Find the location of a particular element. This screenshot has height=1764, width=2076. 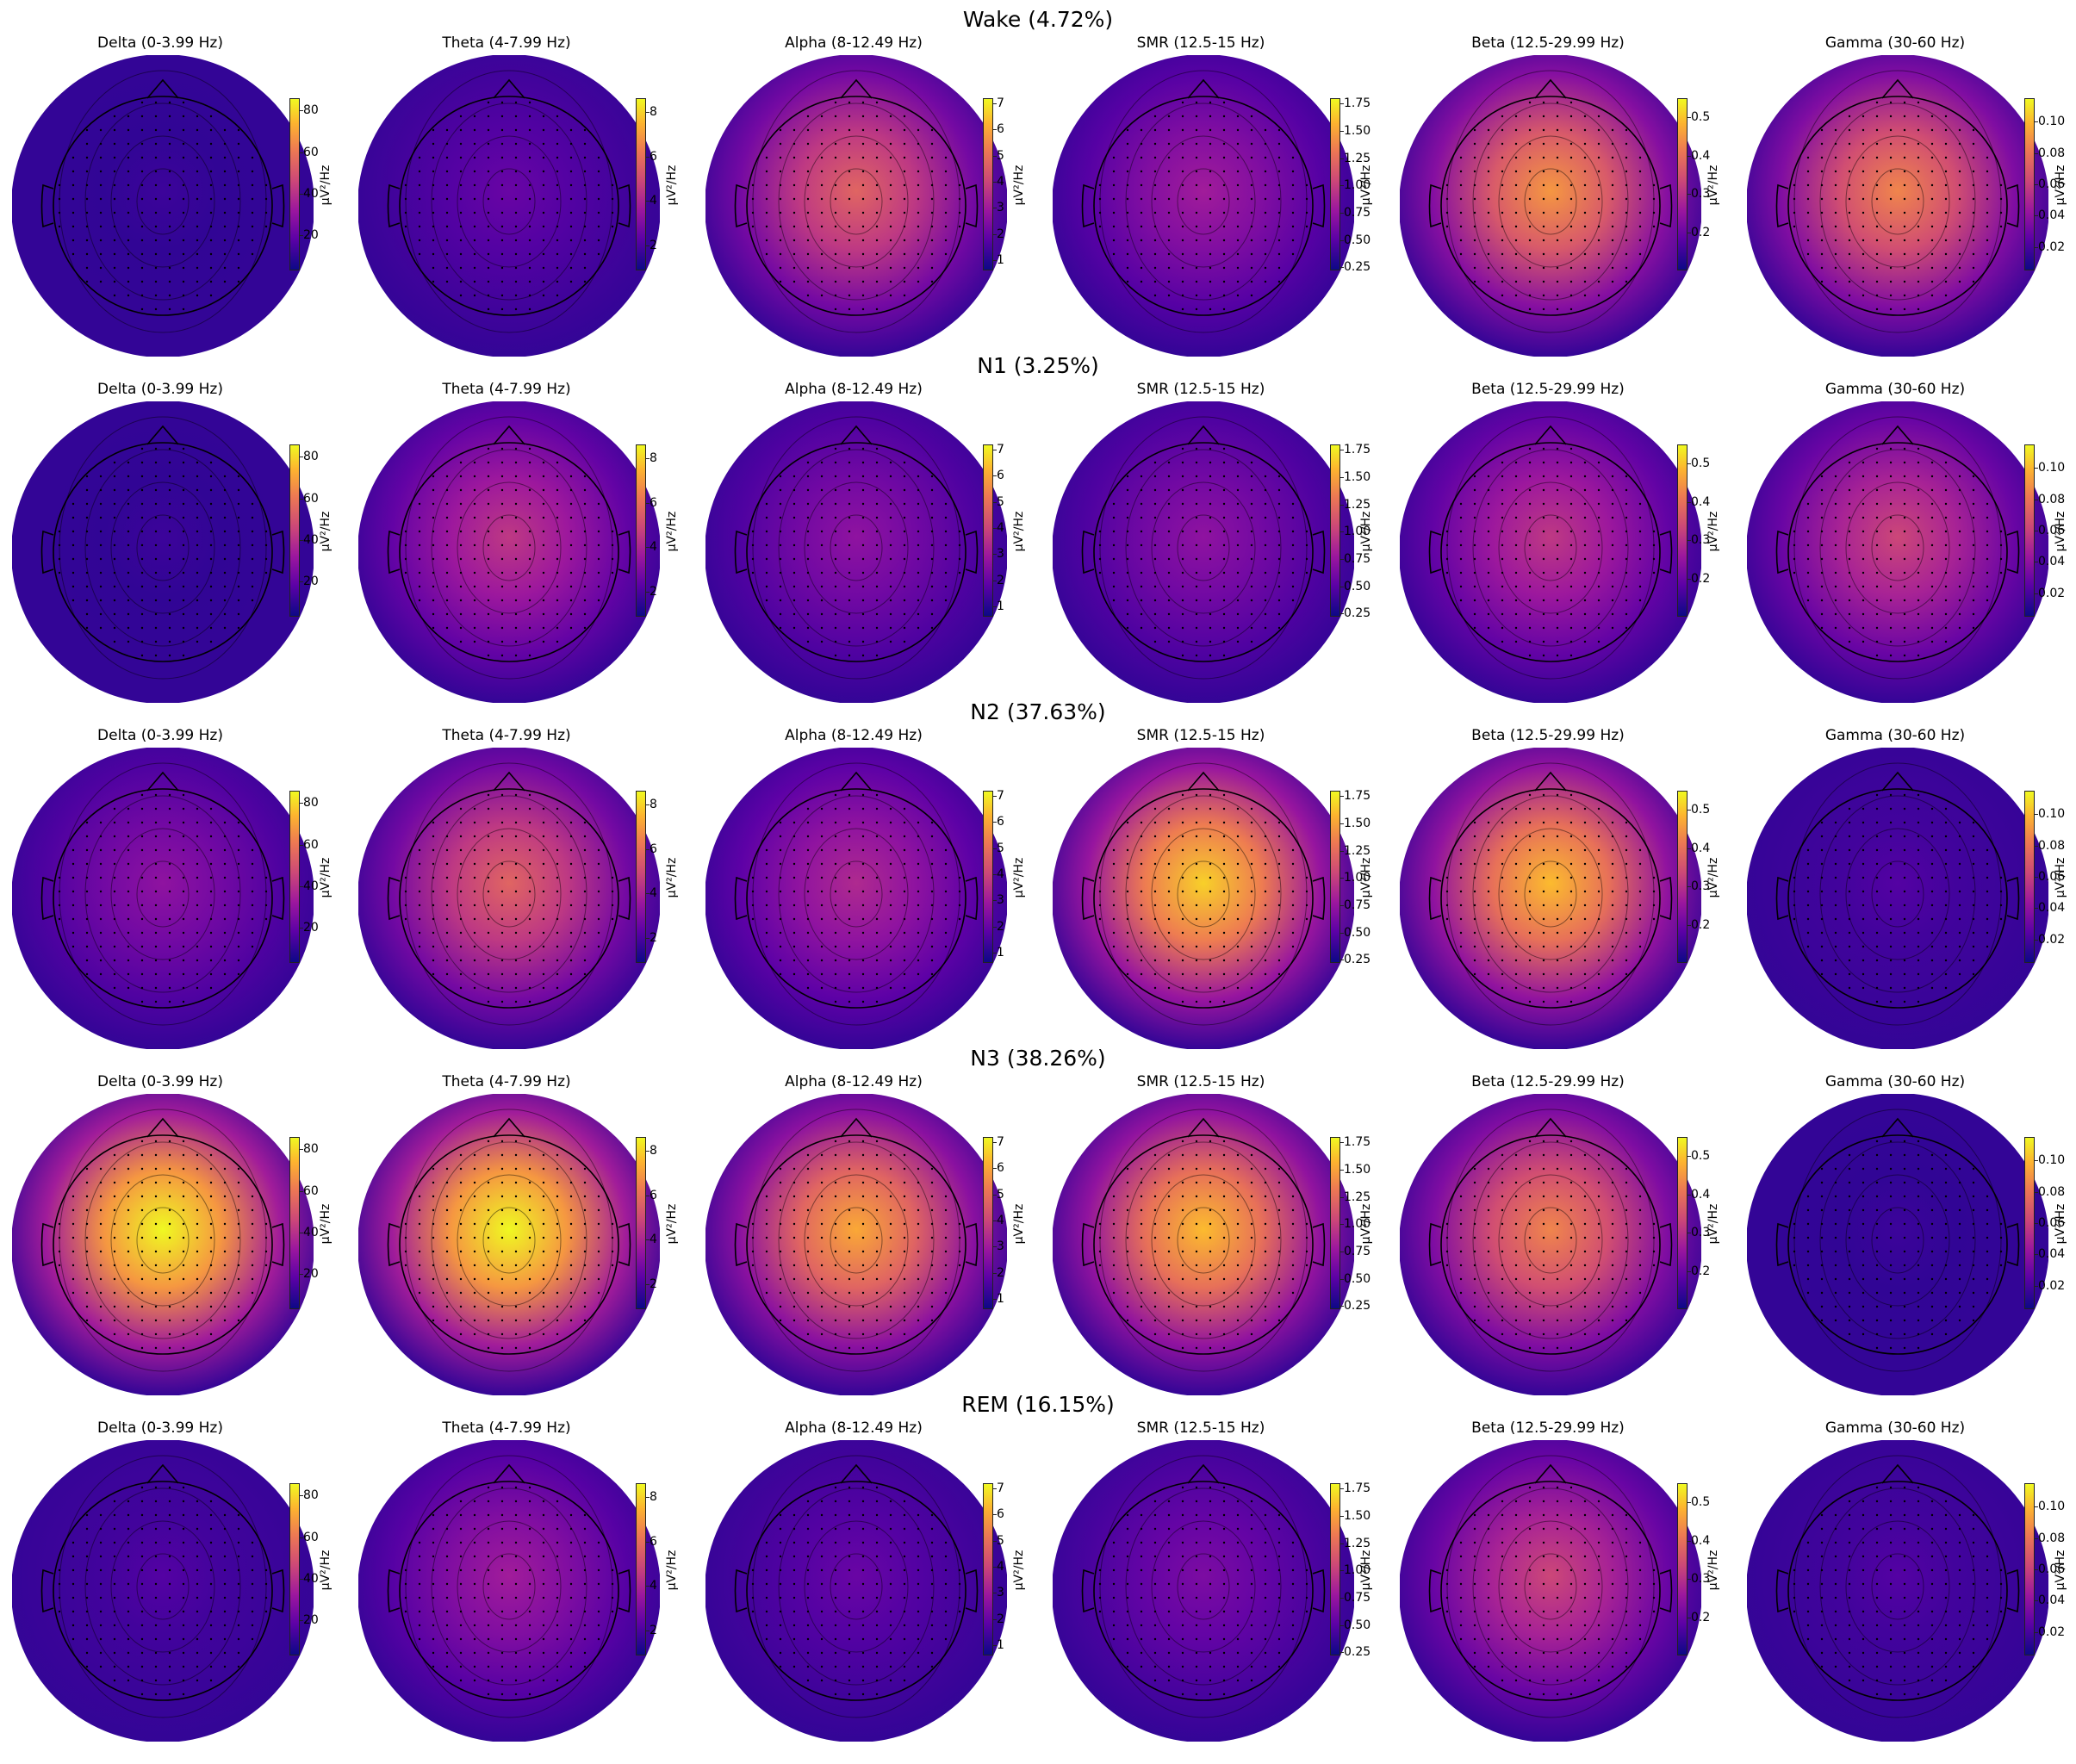

colorbar-tick-label: 4 is located at coordinates (653, 547).